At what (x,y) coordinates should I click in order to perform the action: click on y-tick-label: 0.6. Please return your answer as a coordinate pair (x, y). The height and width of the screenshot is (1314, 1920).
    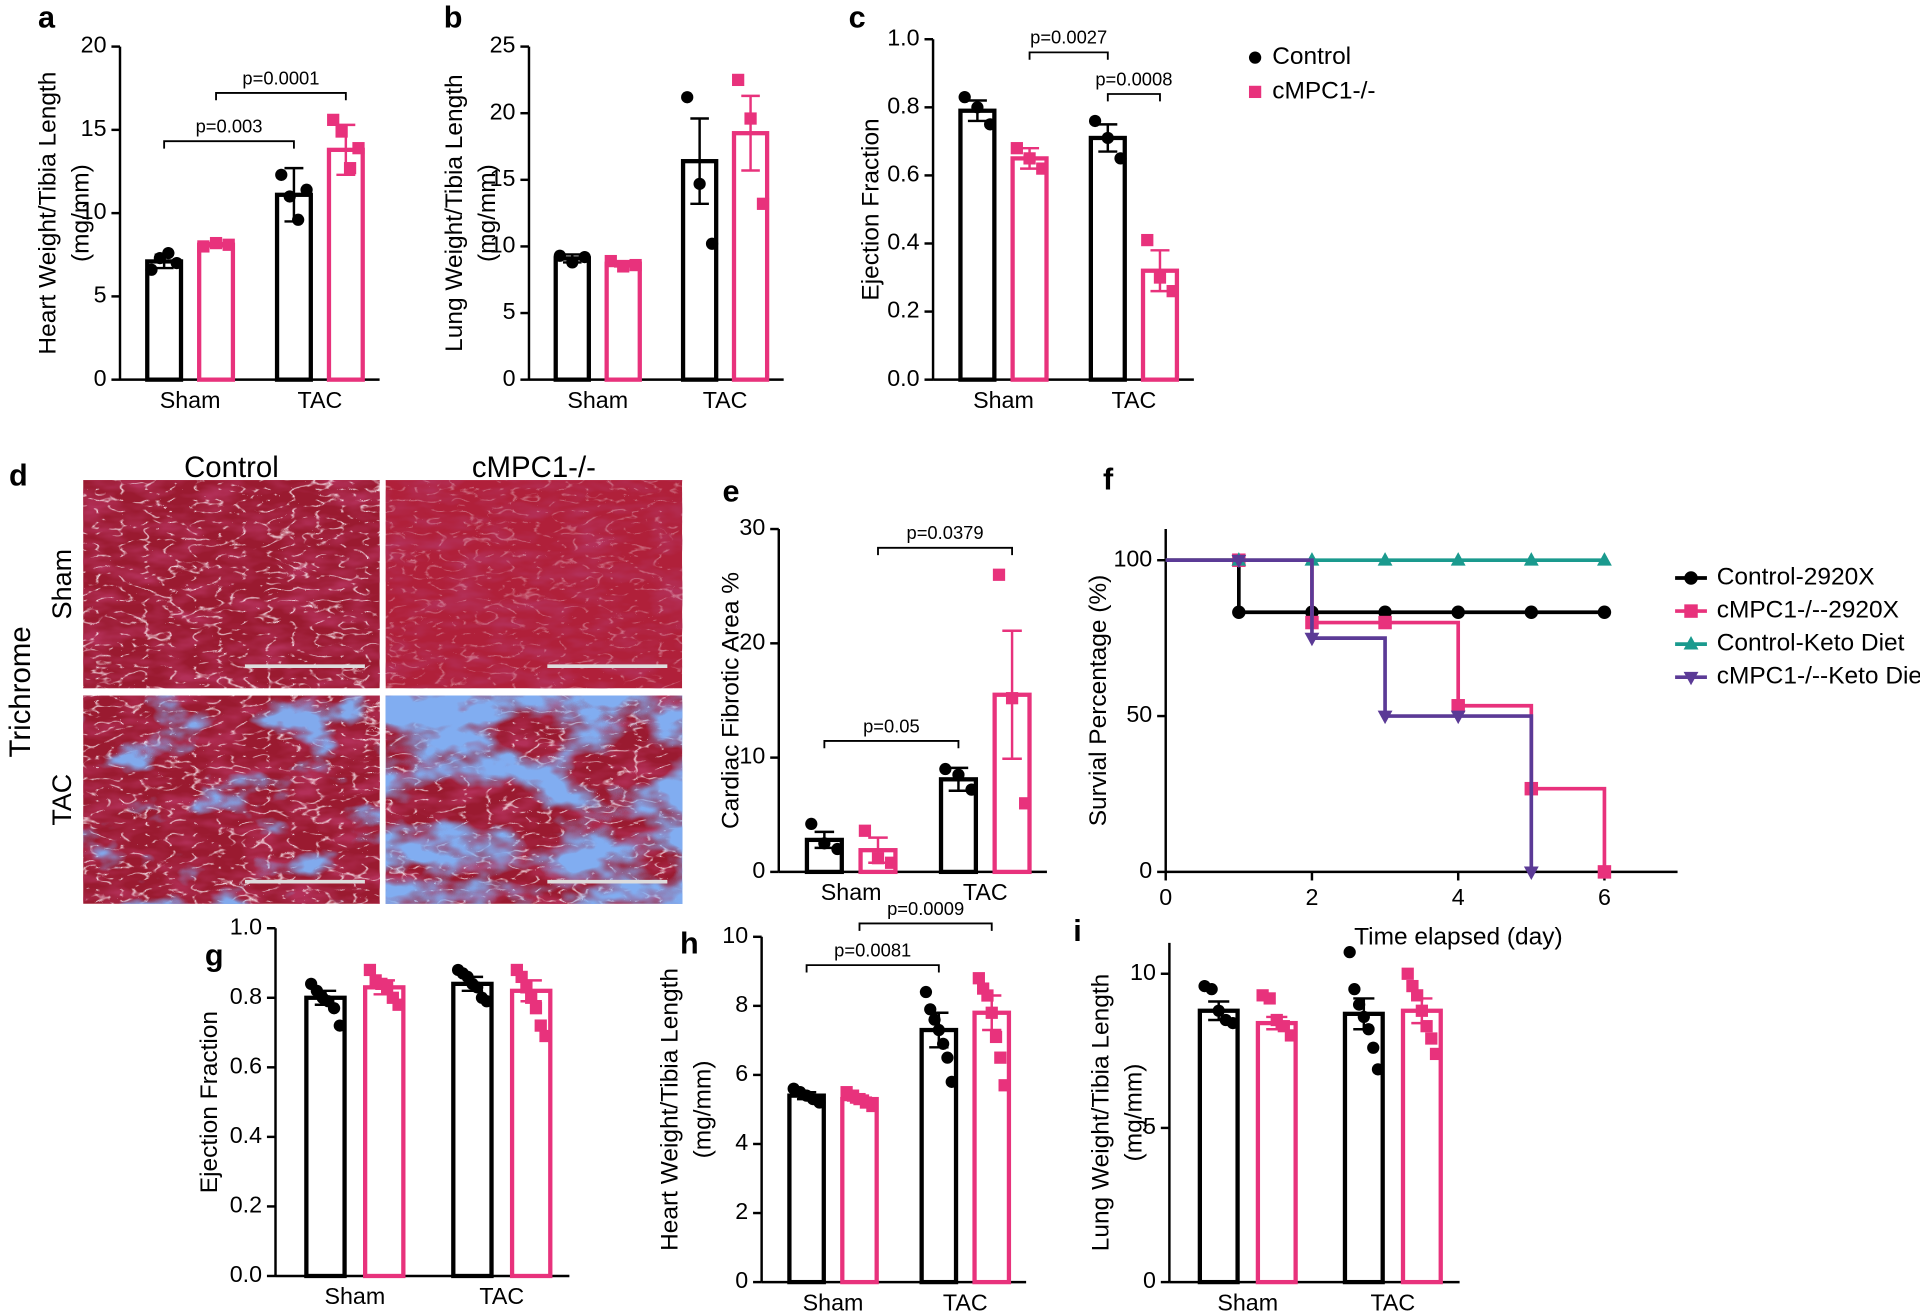
    Looking at the image, I should click on (903, 174).